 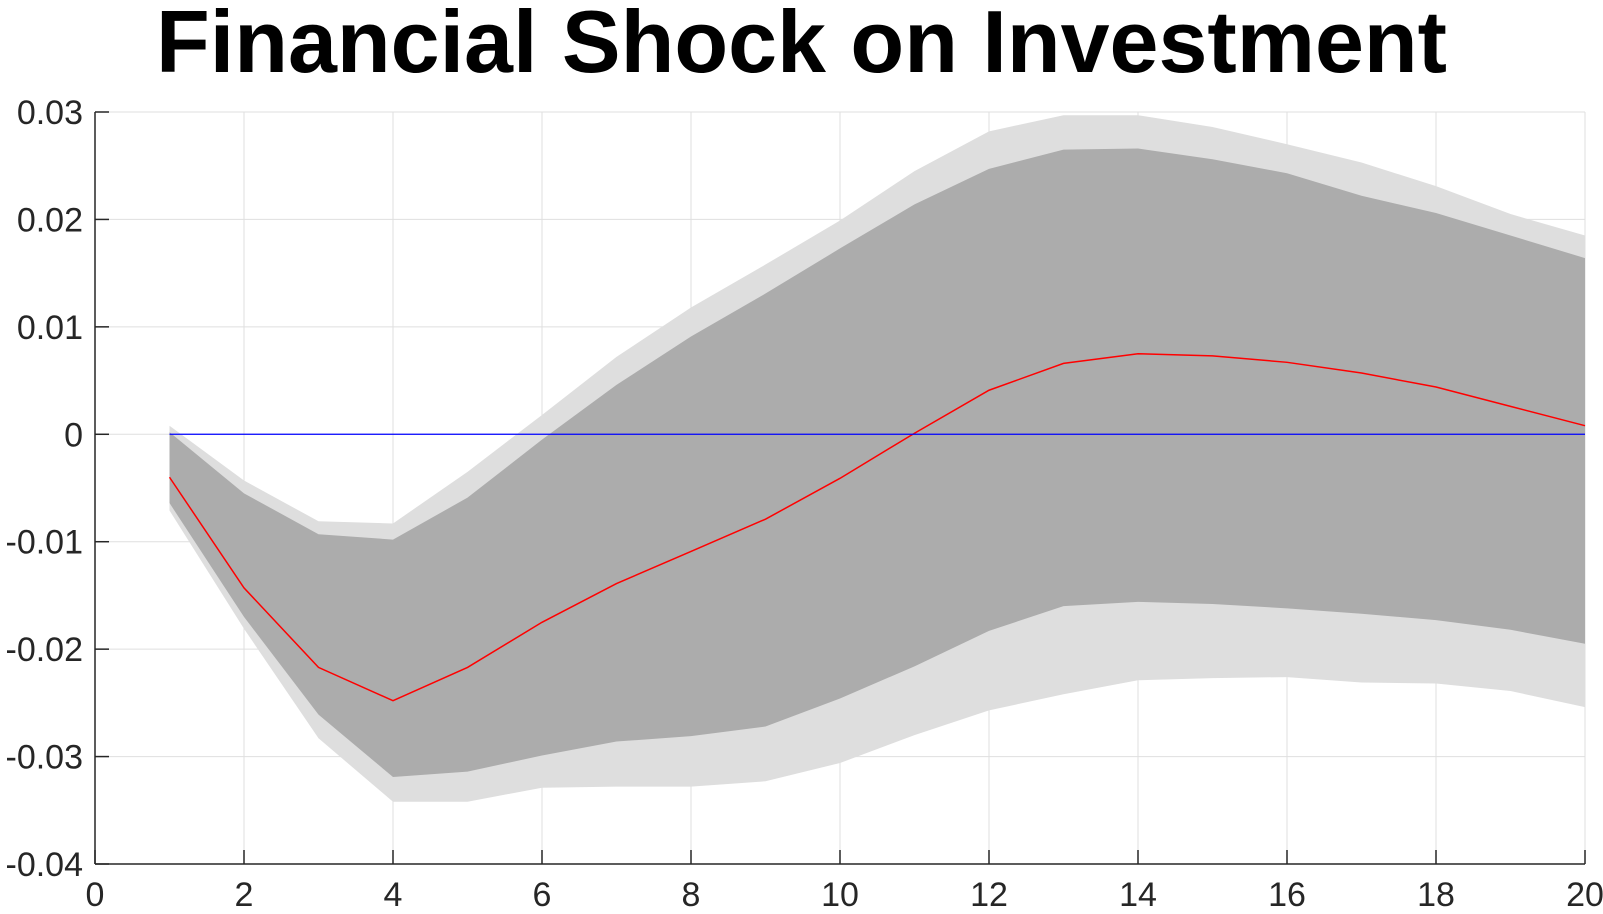 I want to click on y-tick-label: 0.03, so click(x=50, y=113).